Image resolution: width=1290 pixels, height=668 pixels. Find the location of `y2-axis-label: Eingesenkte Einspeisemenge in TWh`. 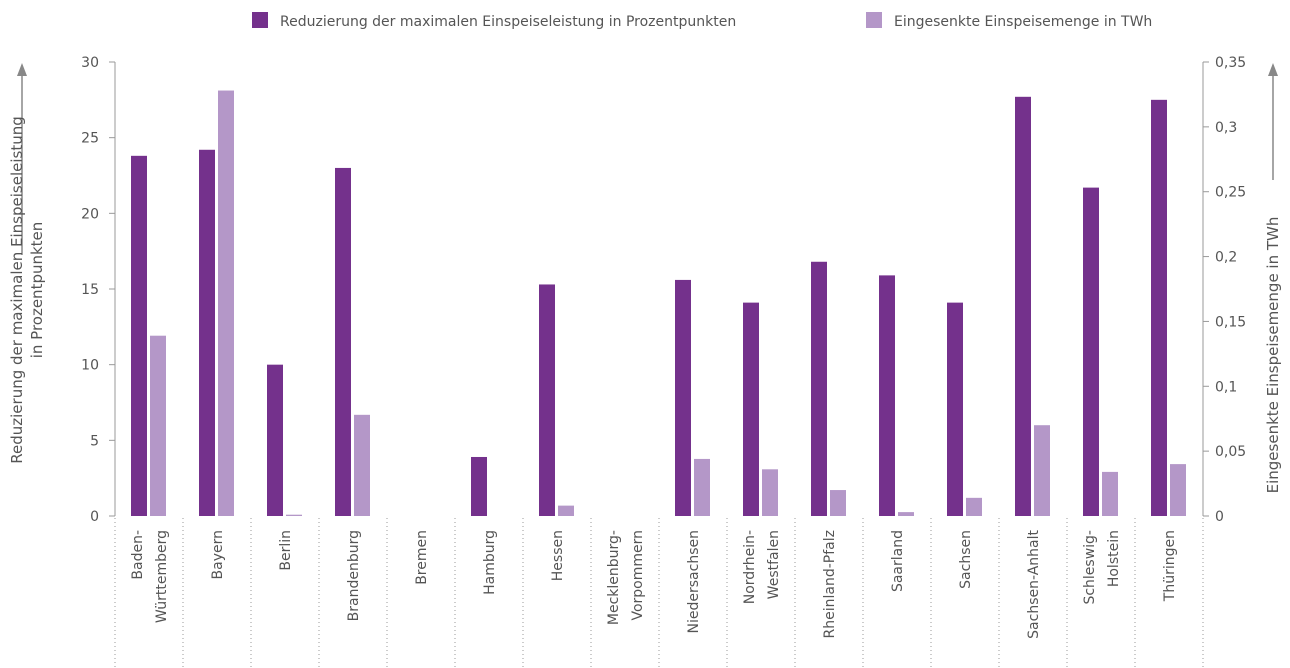

y2-axis-label: Eingesenkte Einspeisemenge in TWh is located at coordinates (1273, 355).